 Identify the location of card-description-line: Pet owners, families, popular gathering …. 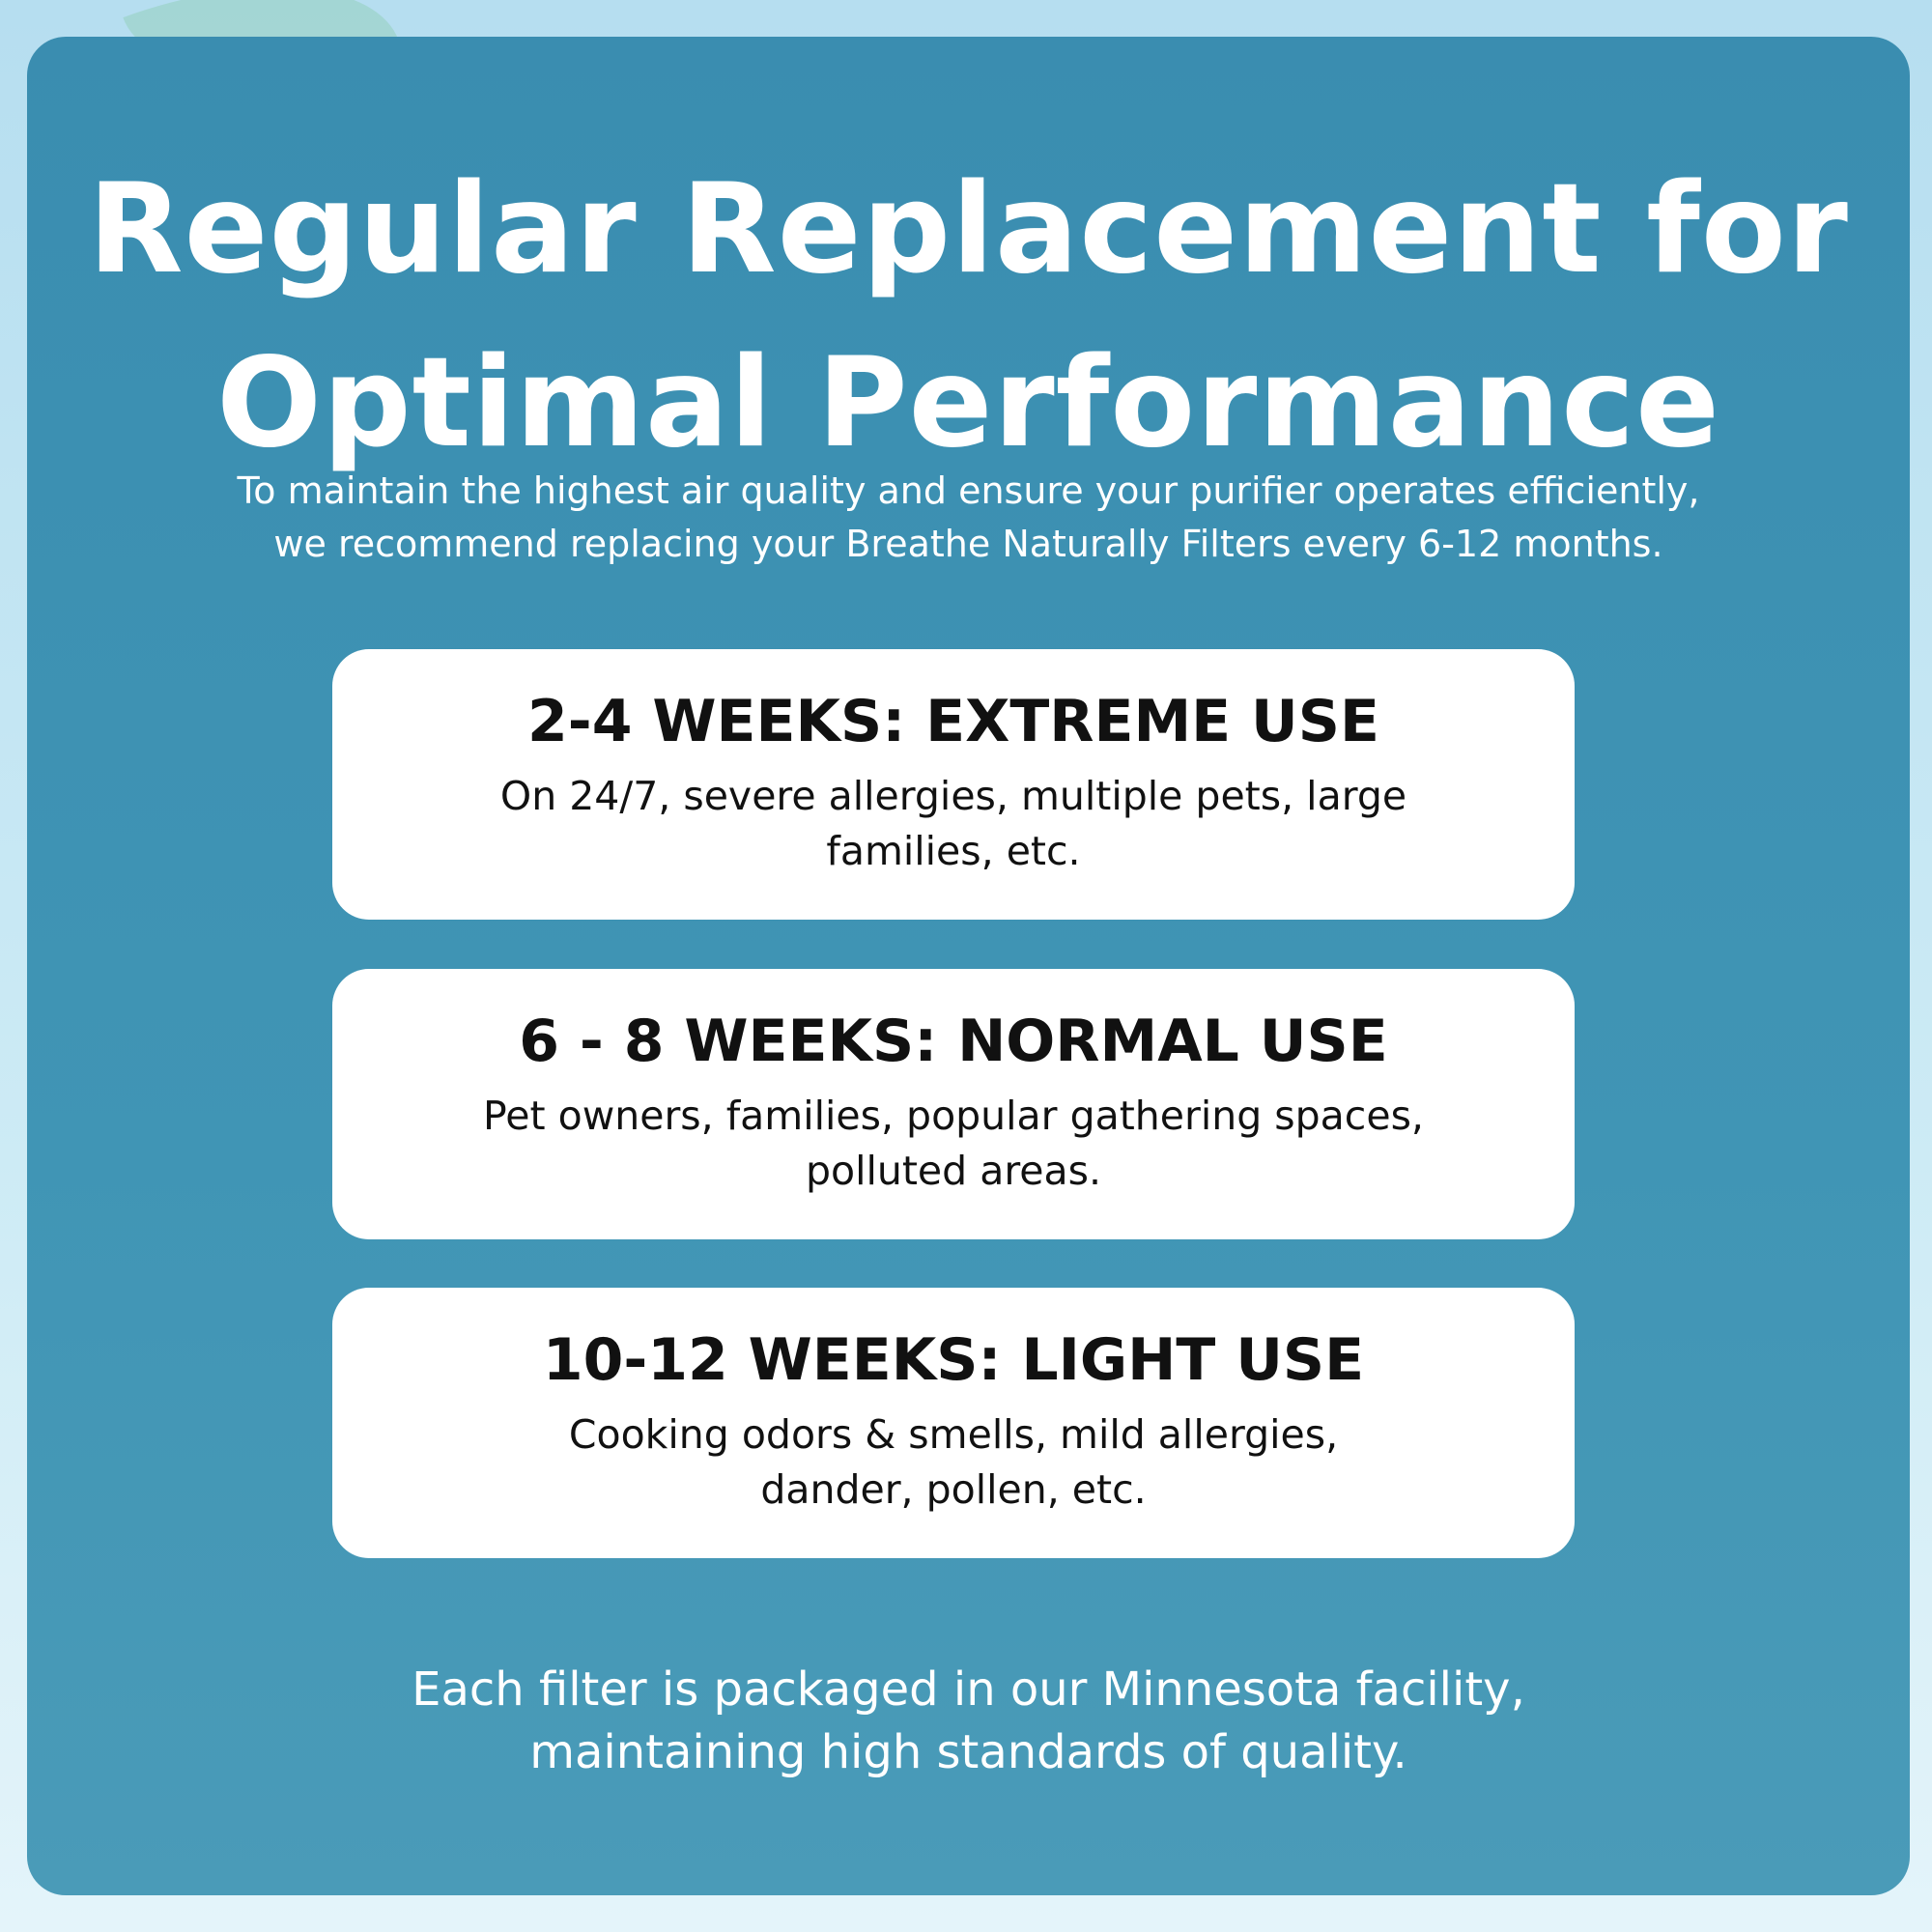
(953, 1116).